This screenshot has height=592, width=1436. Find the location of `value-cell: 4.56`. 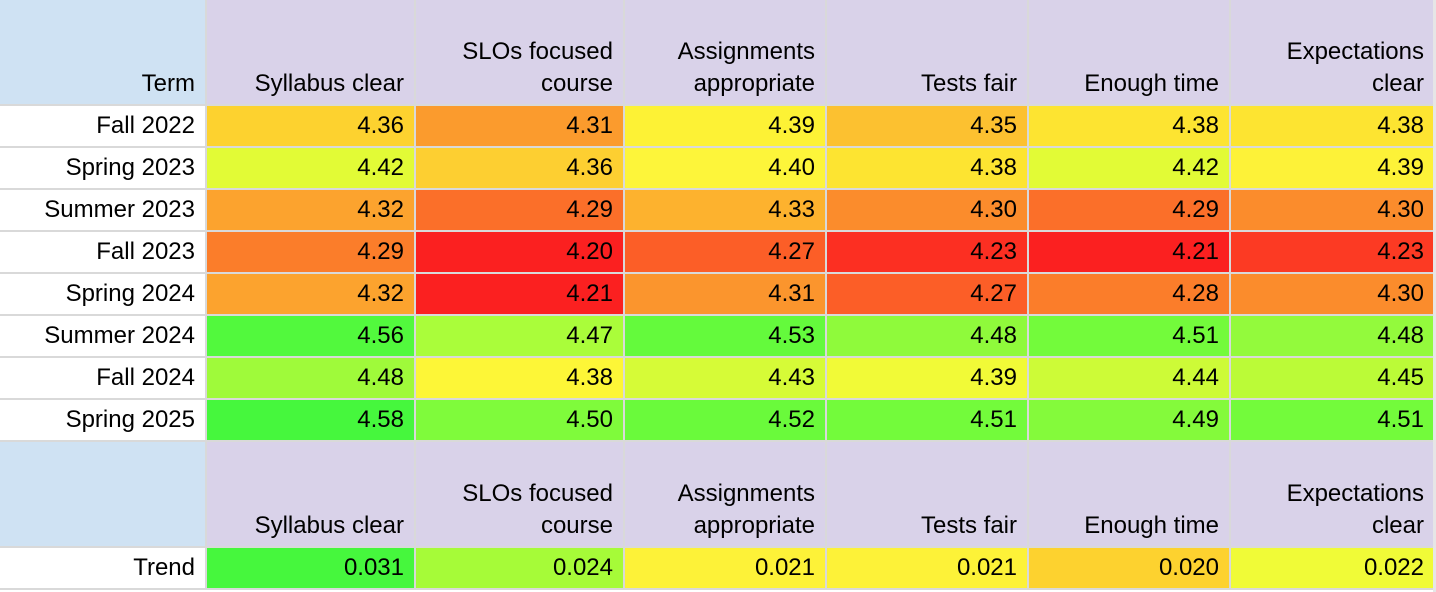

value-cell: 4.56 is located at coordinates (311, 337).